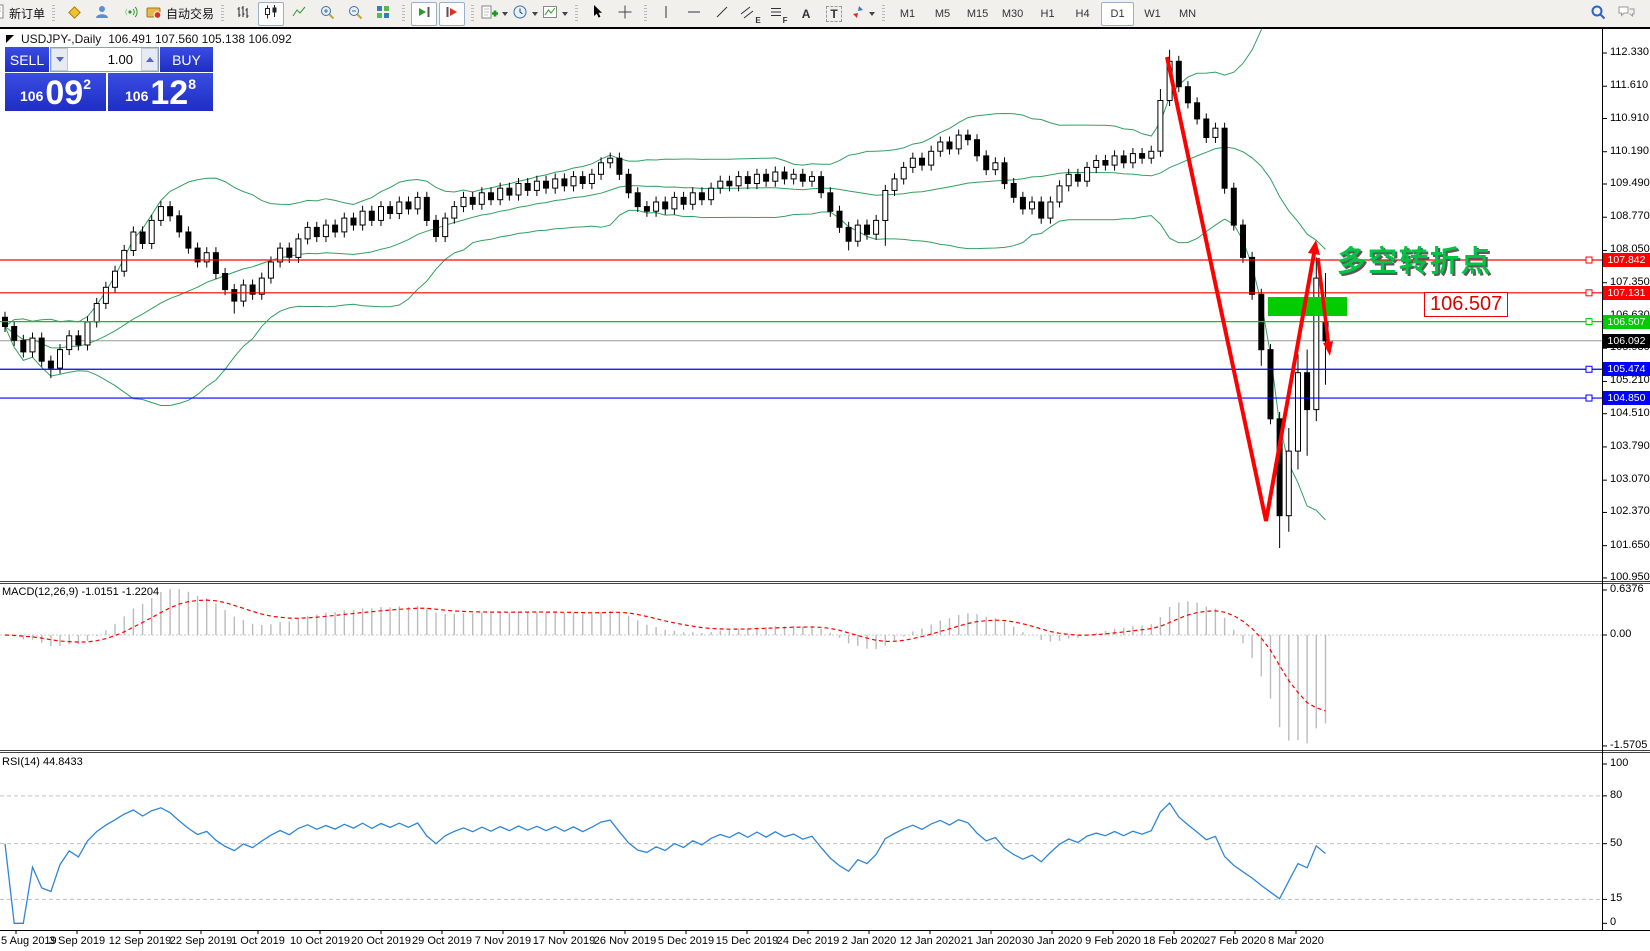 The image size is (1650, 951). Describe the element at coordinates (778, 14) in the screenshot. I see `fibonacci-button: F` at that location.